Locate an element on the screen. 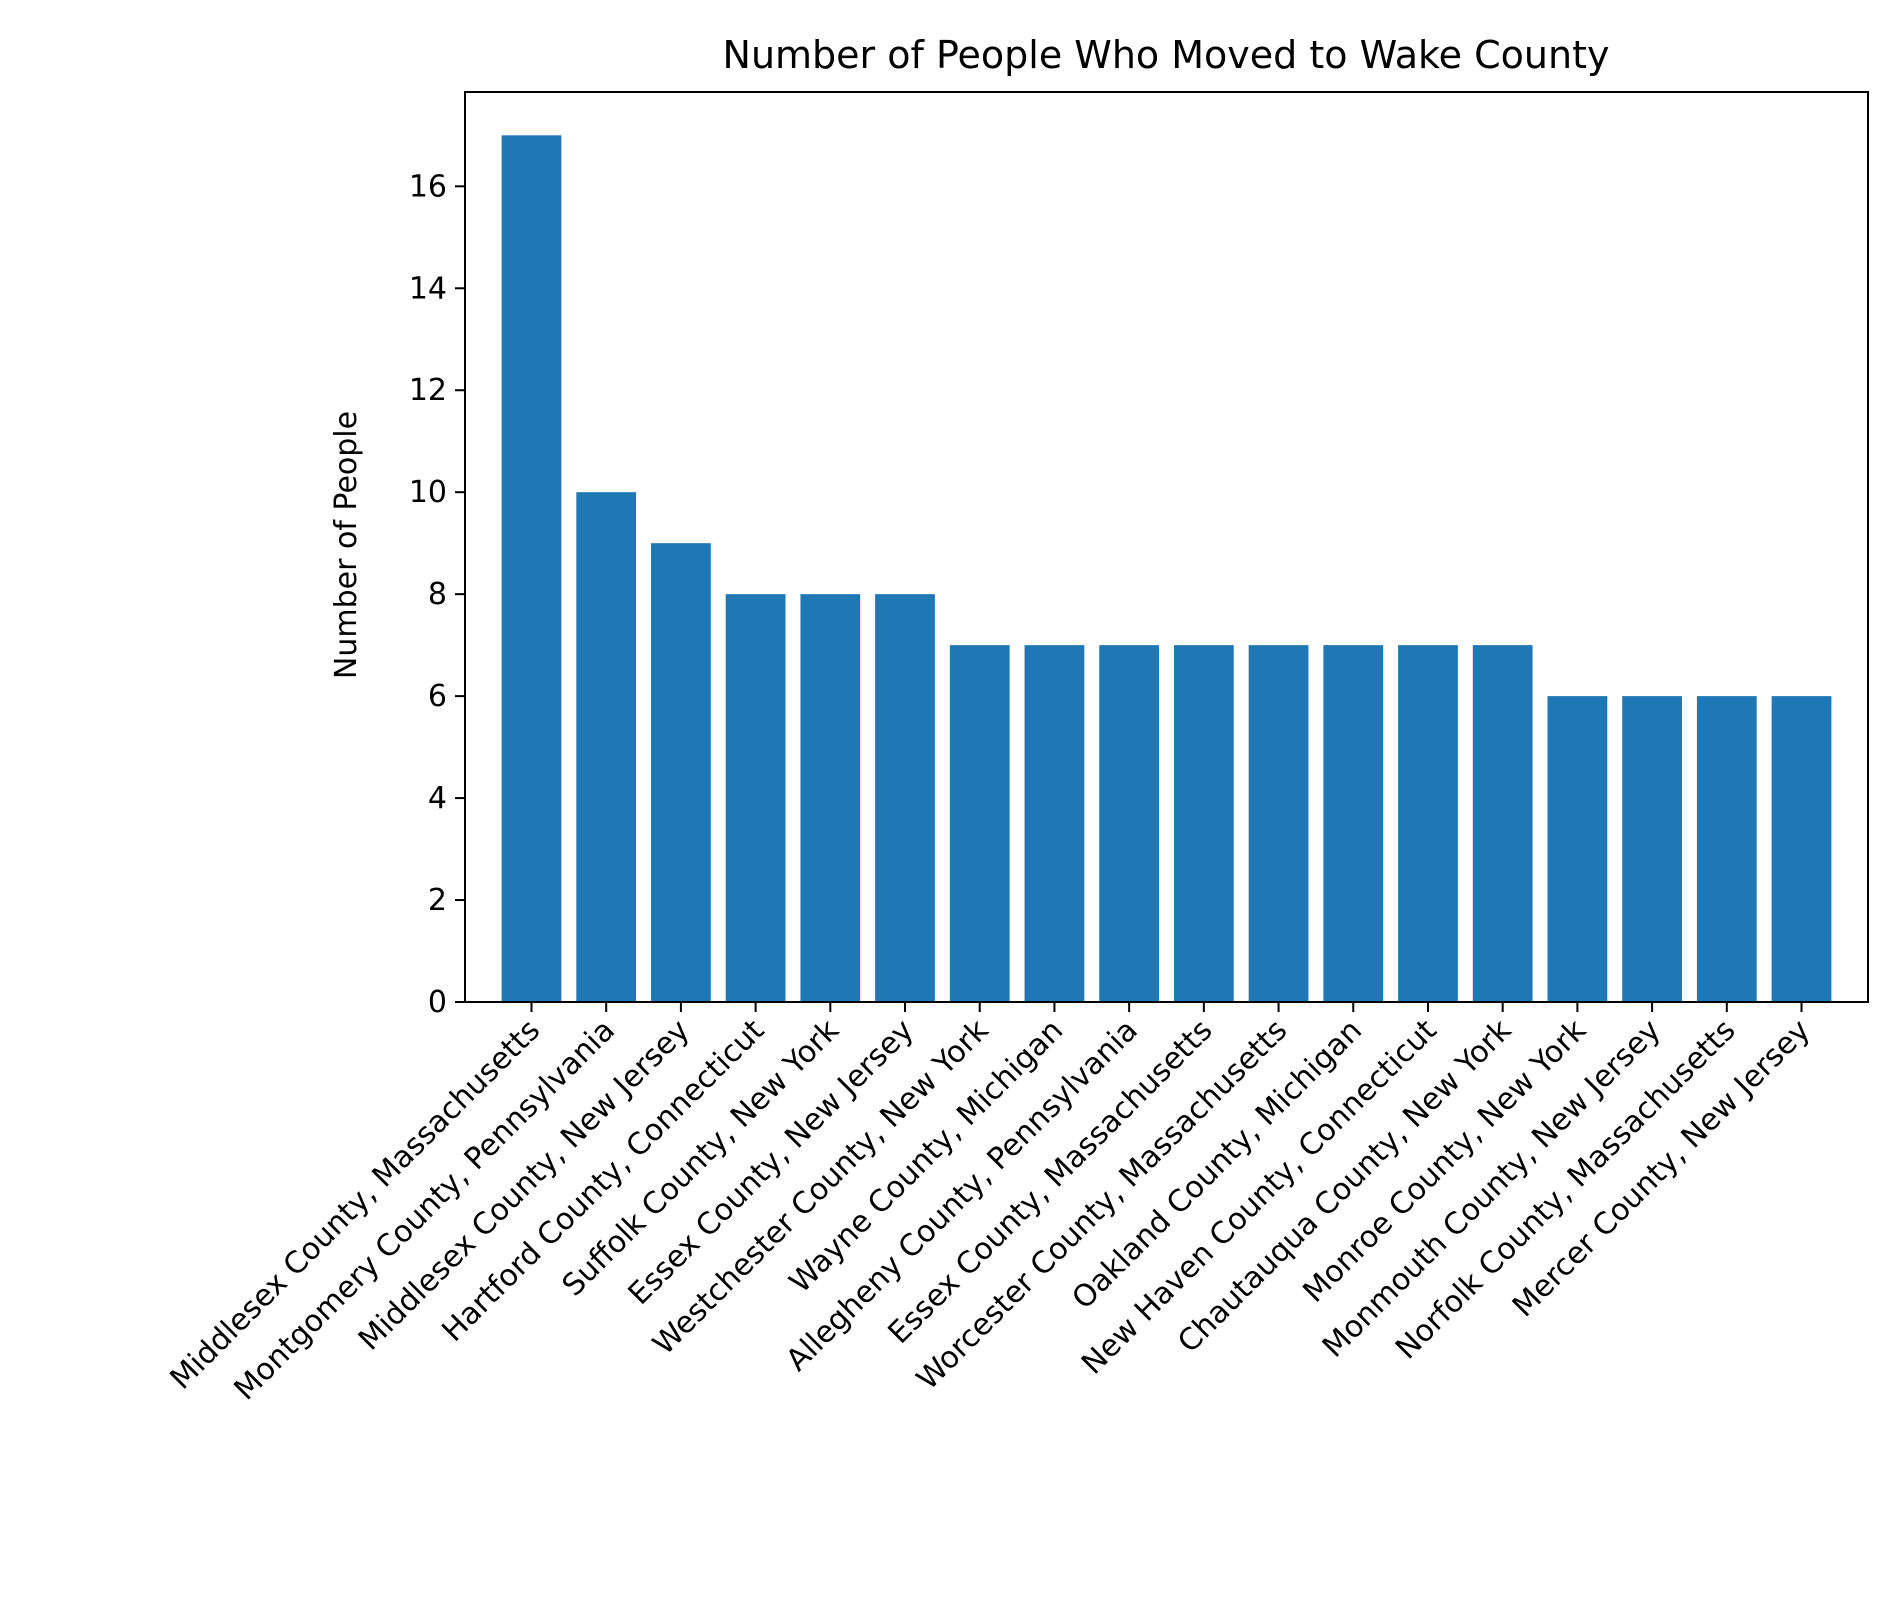  y-tick-label: 2 is located at coordinates (437, 900).